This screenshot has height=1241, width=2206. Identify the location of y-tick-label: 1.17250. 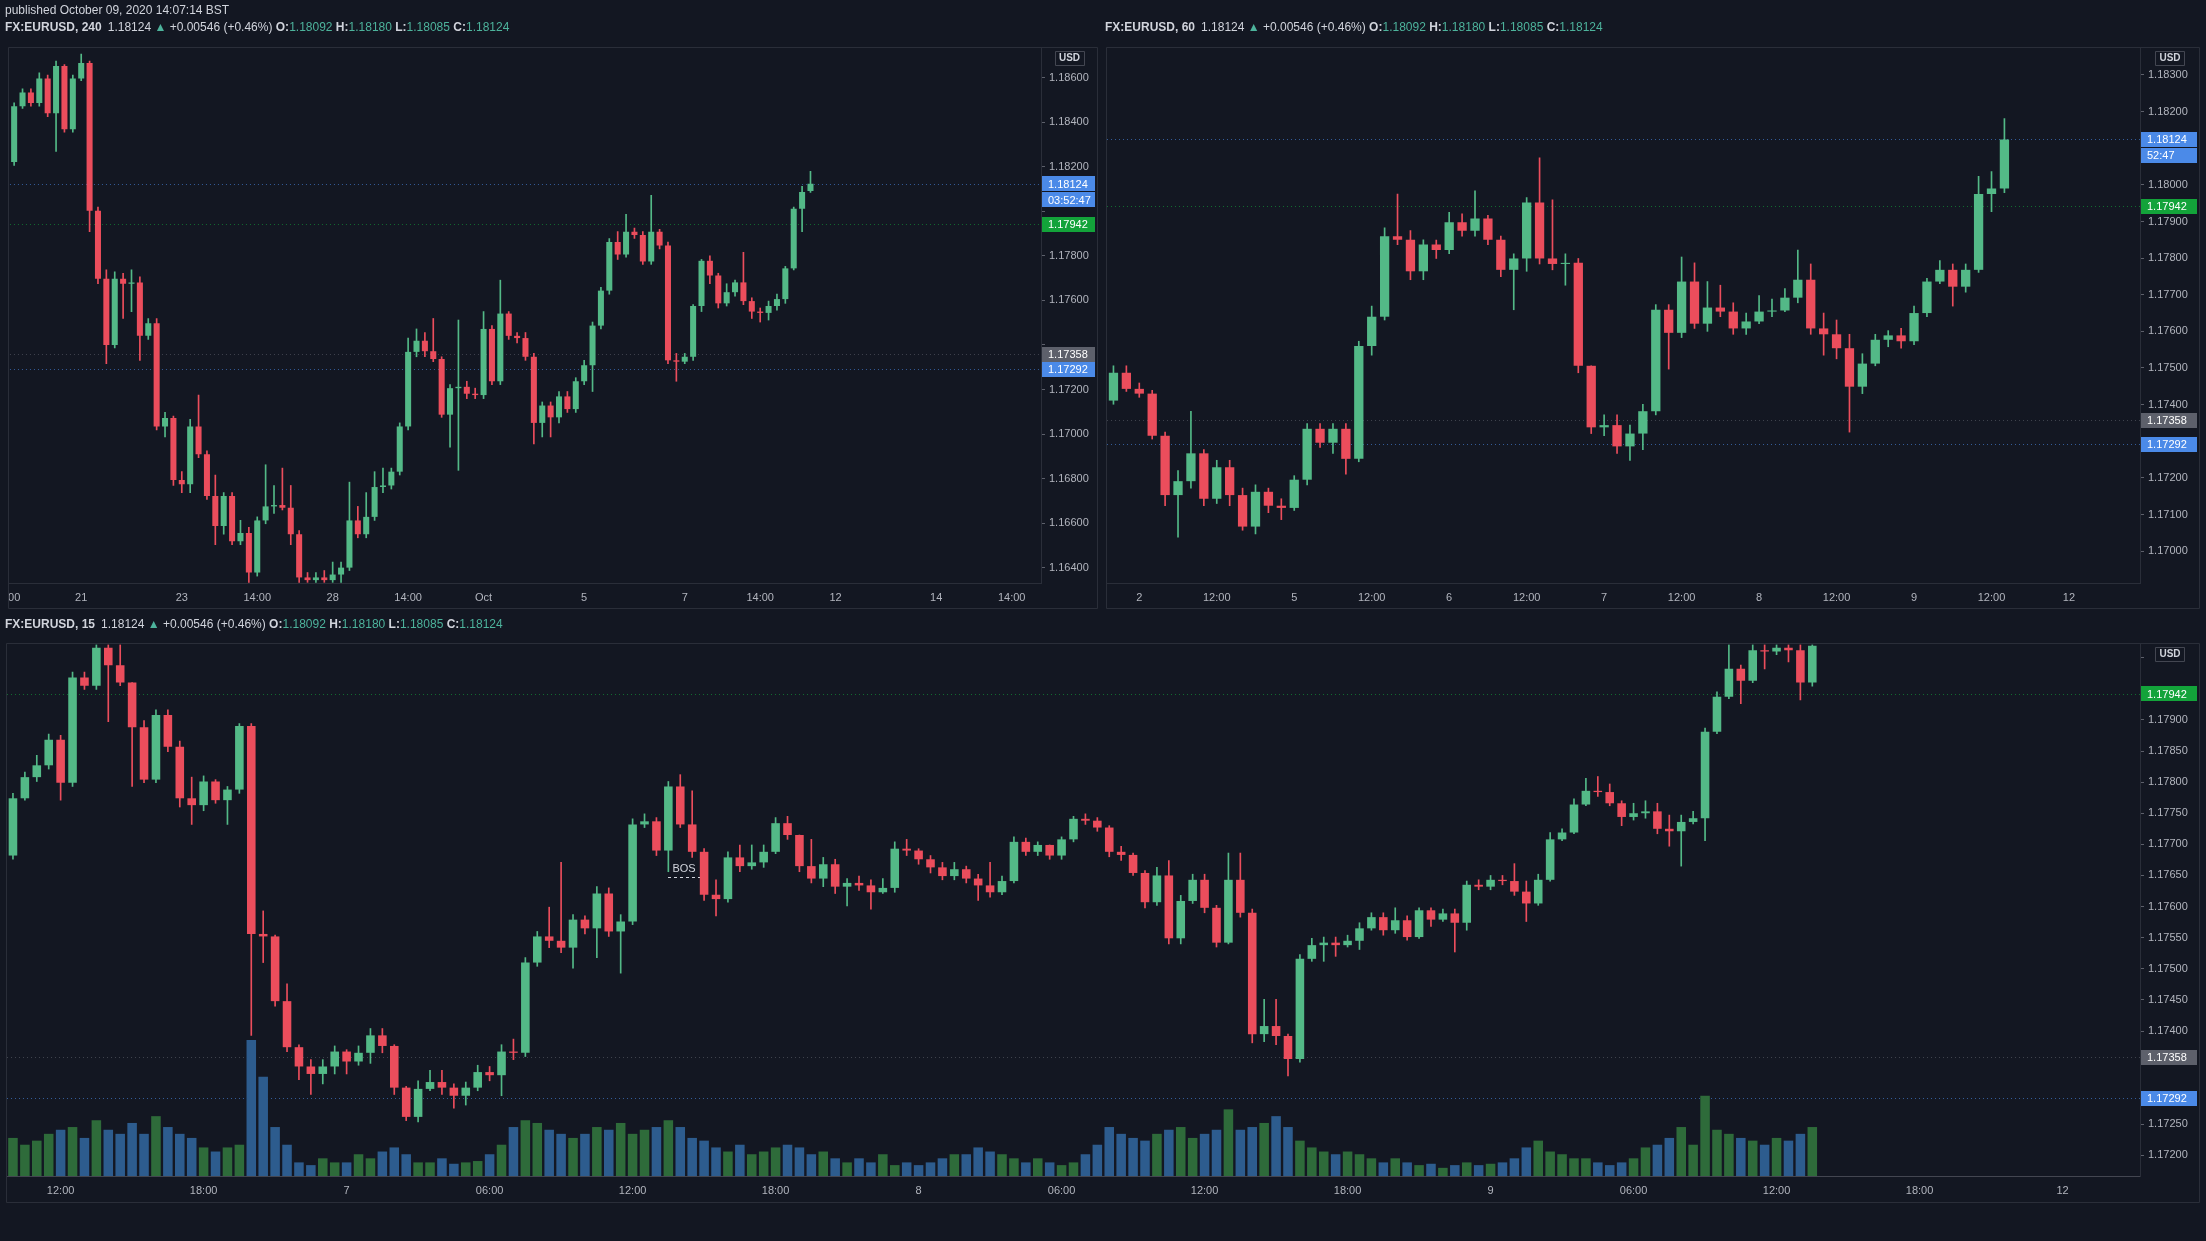
(2168, 1123).